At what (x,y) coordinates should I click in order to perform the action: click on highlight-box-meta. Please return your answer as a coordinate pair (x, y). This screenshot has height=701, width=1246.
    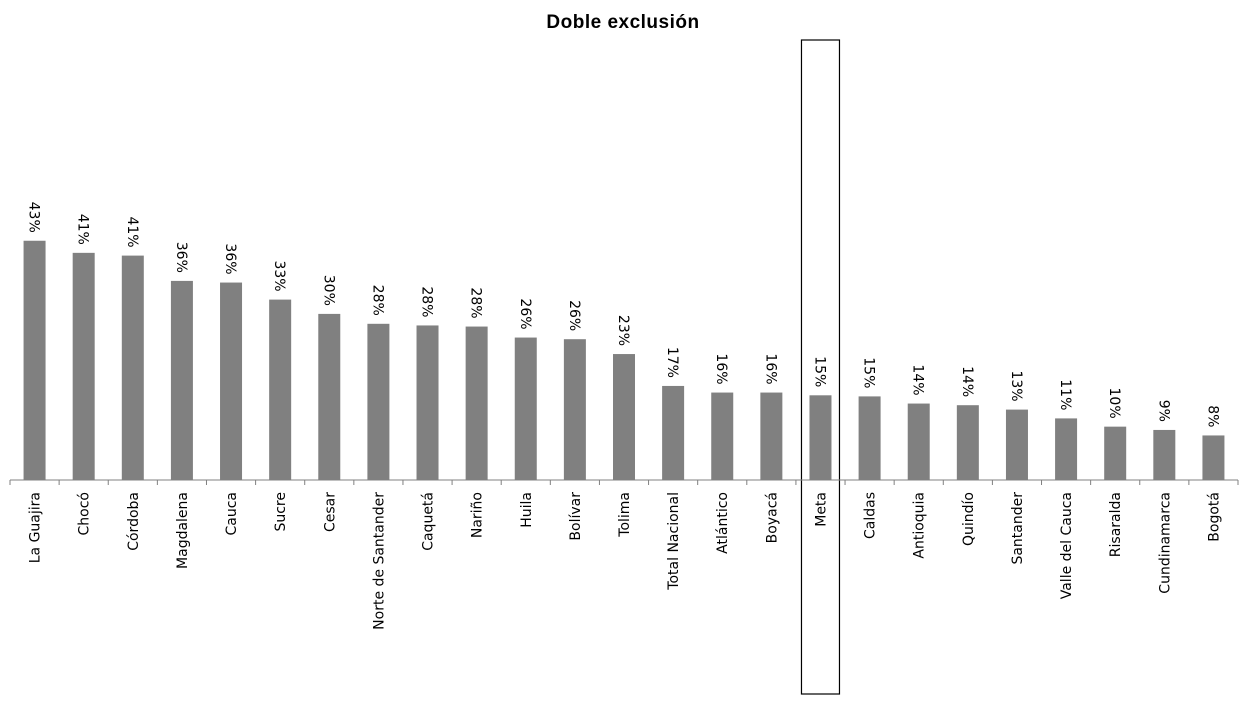
    Looking at the image, I should click on (820, 367).